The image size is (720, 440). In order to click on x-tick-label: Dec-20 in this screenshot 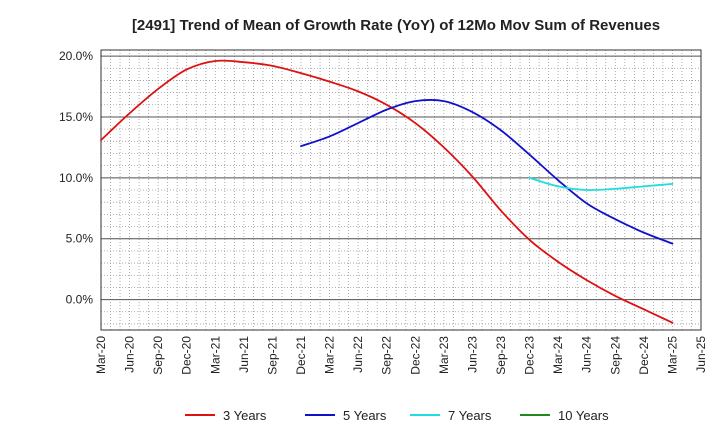, I will do `click(187, 355)`.